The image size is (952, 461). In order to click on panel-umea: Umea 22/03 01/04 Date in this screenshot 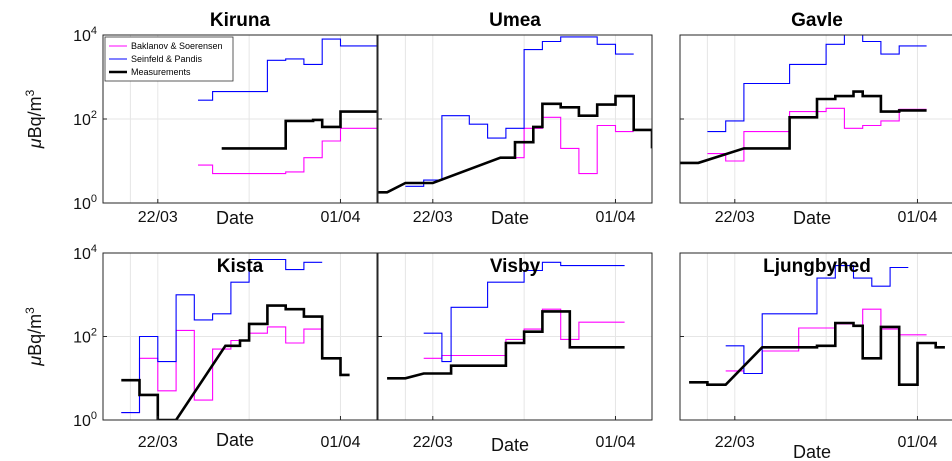, I will do `click(515, 119)`.